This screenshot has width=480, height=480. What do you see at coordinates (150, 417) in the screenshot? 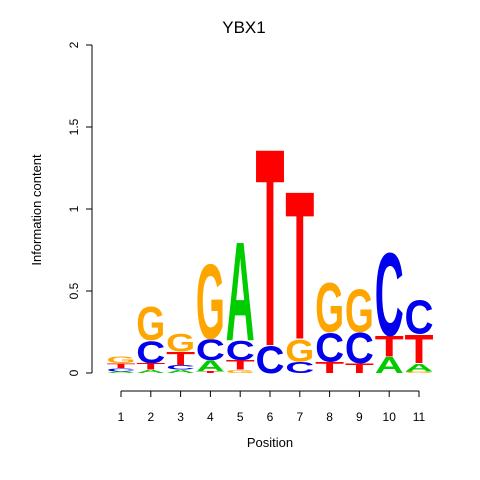
I see `x-tick-label: 2` at bounding box center [150, 417].